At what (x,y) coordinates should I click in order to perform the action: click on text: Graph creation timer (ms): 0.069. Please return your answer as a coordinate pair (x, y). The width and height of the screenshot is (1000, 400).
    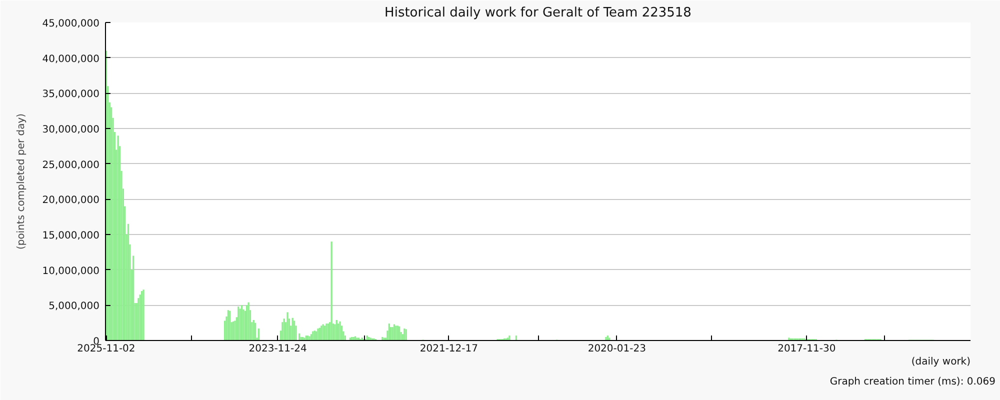
    Looking at the image, I should click on (913, 382).